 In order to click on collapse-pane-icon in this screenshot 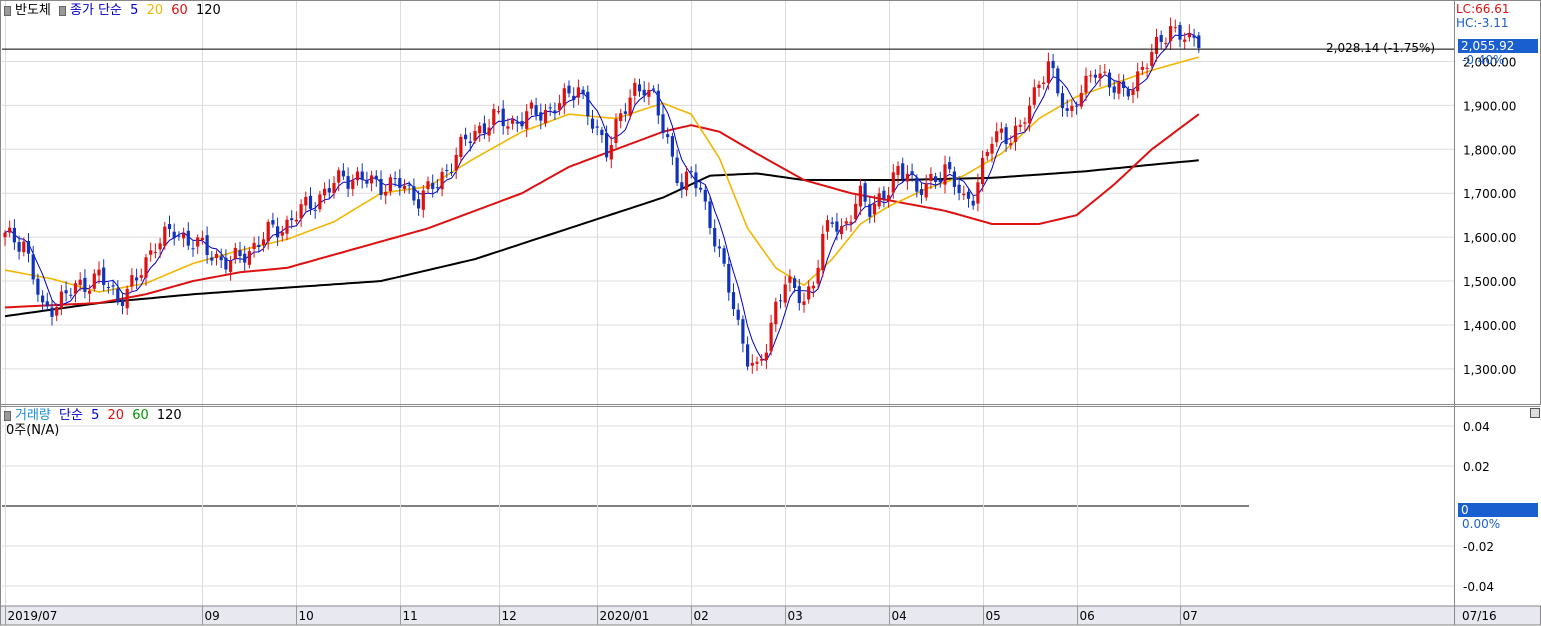, I will do `click(1535, 413)`.